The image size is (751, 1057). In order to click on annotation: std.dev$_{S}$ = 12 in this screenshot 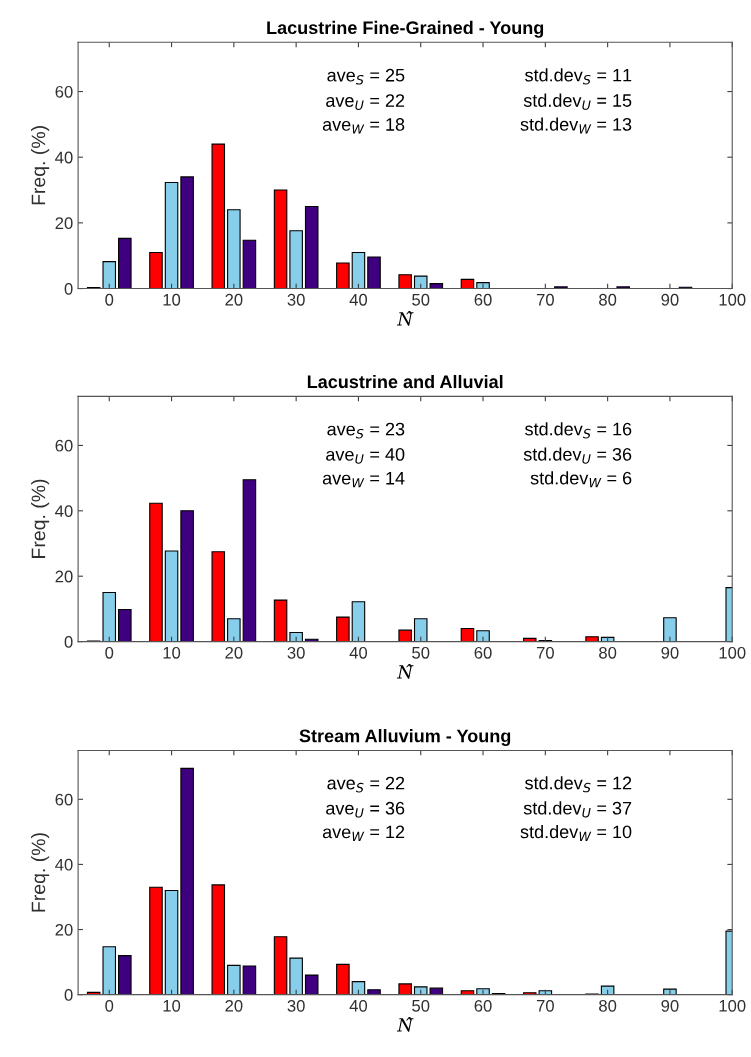, I will do `click(578, 784)`.